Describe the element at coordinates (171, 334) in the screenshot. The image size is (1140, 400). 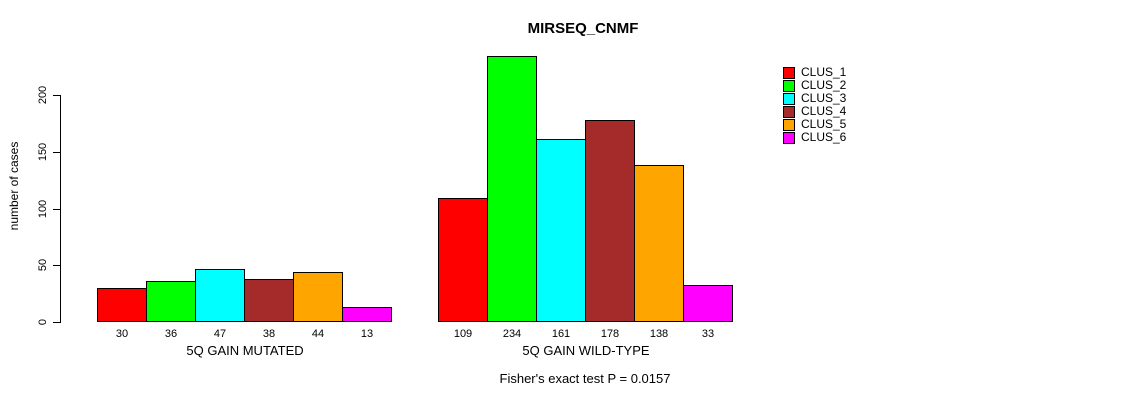
I see `bar-value-CLUS_2-mutated: 36` at that location.